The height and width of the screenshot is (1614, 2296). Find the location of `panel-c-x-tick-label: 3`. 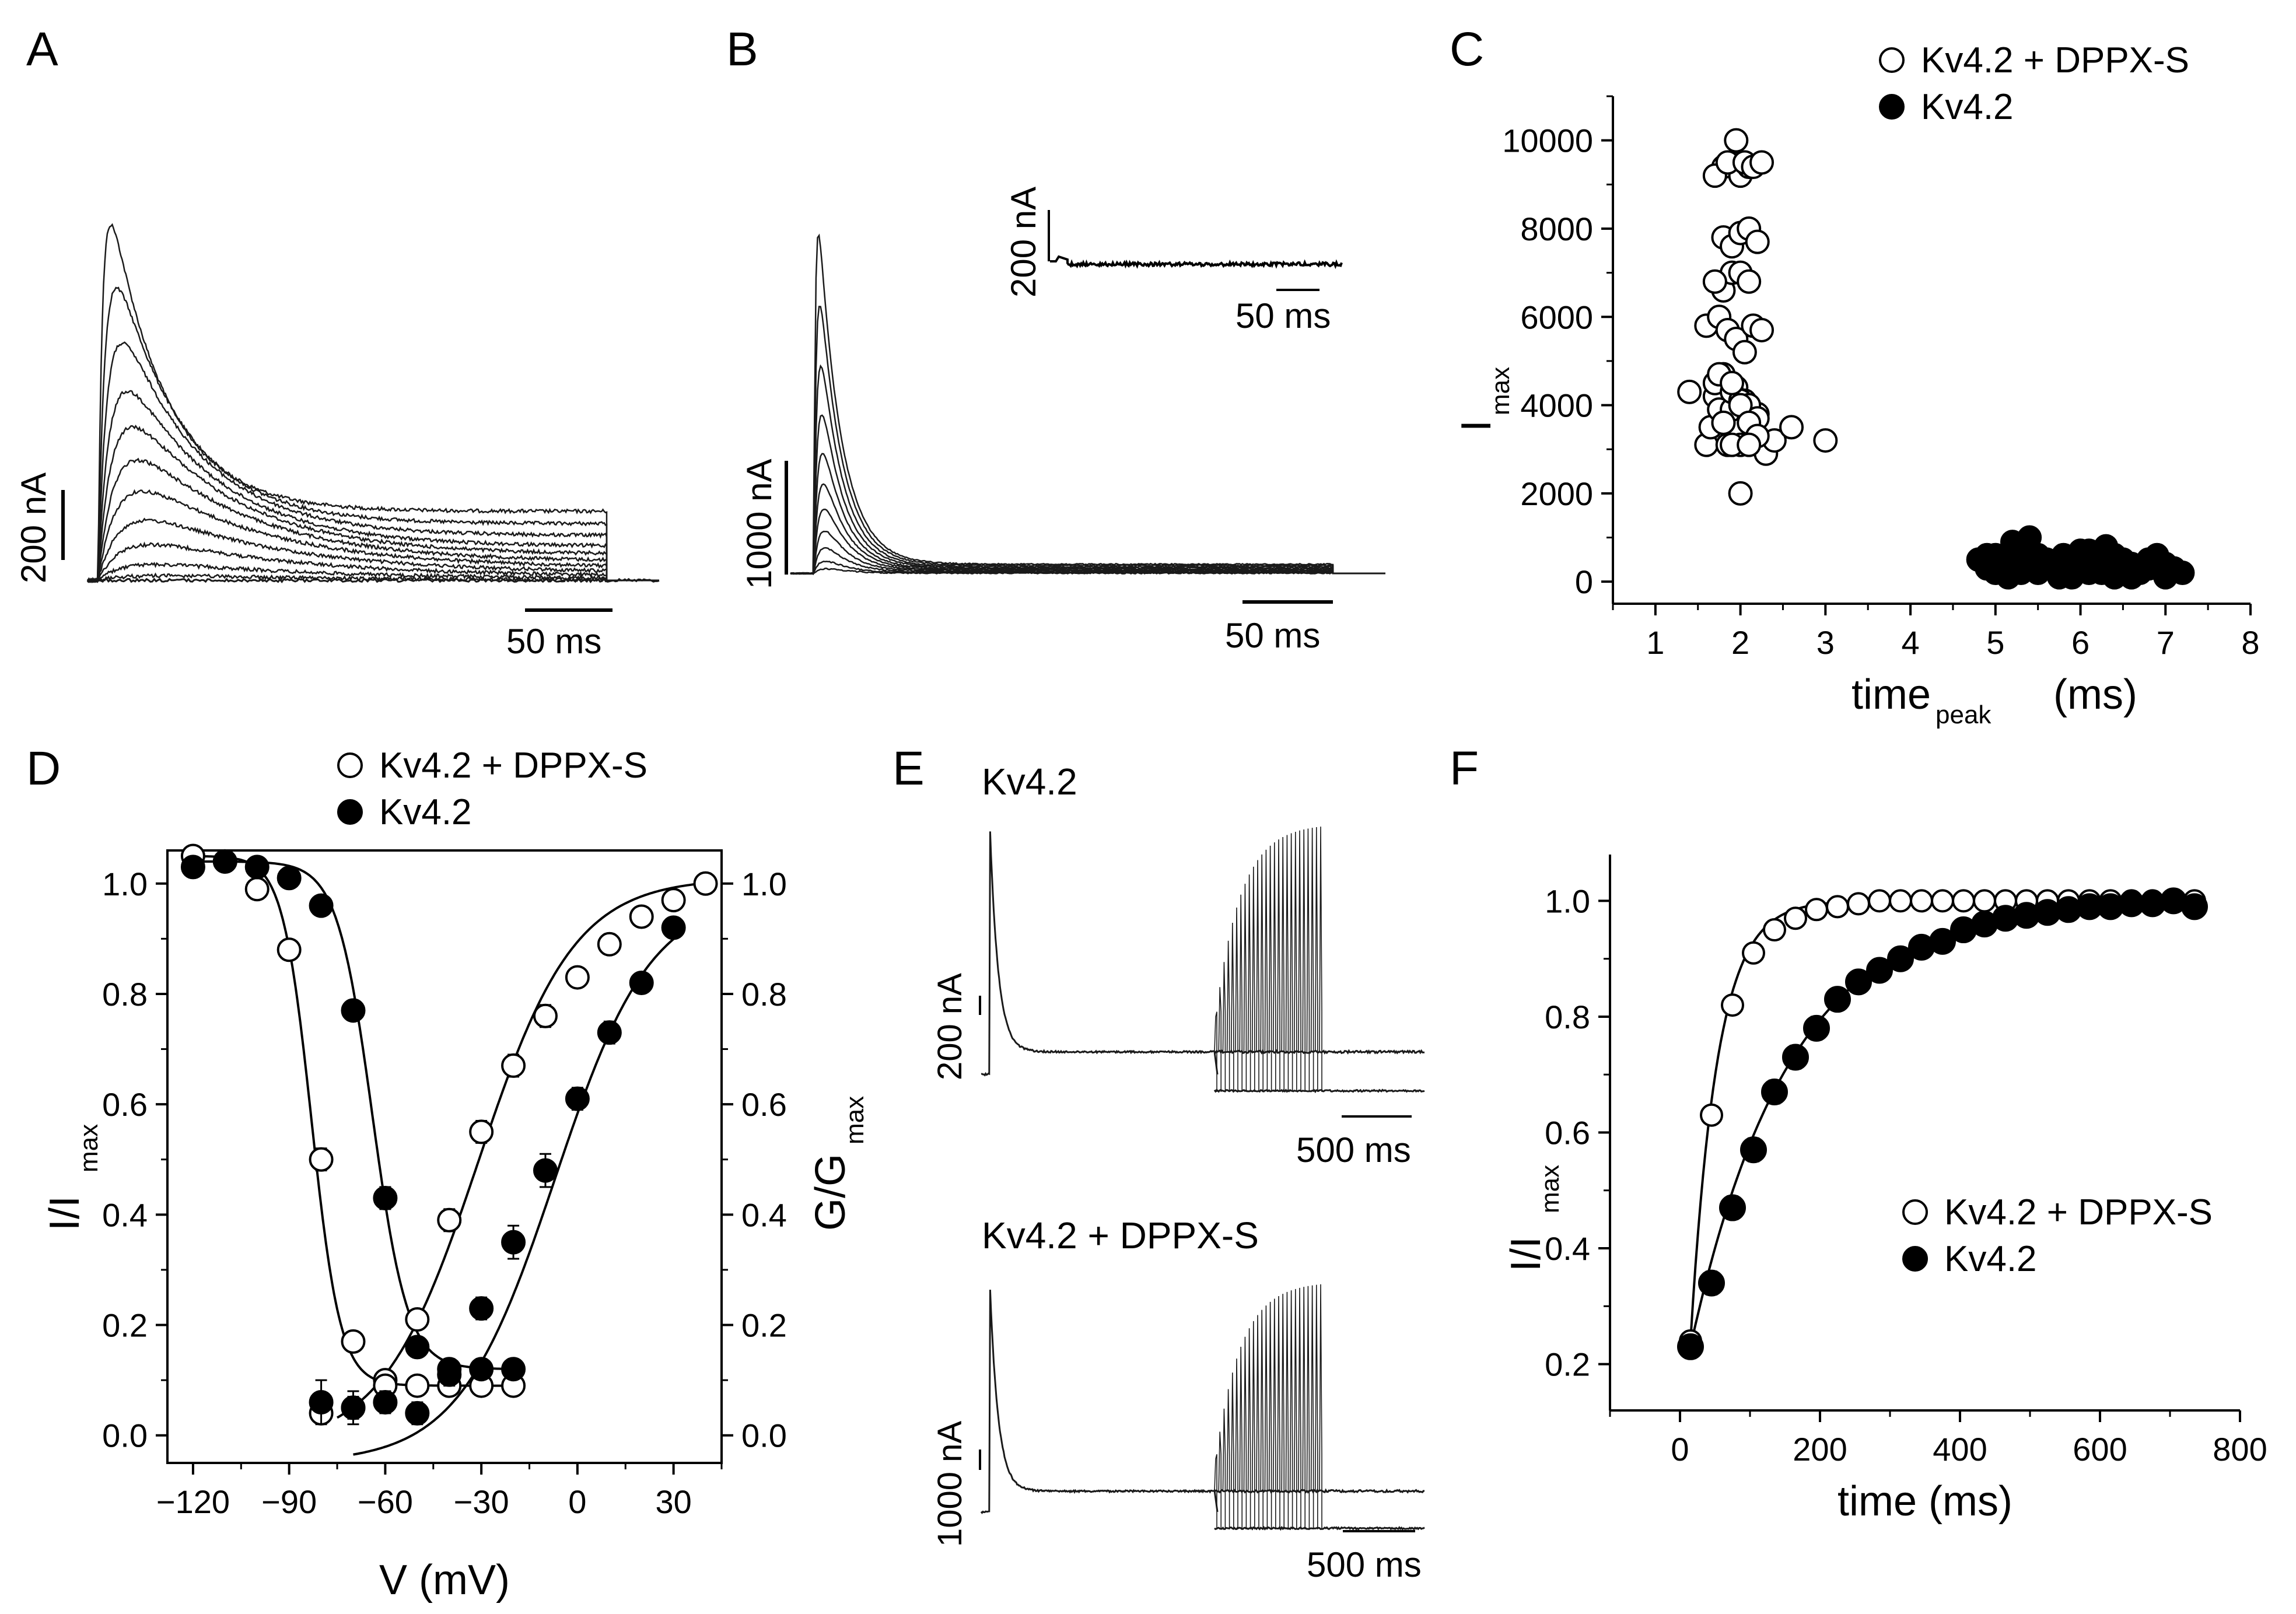

panel-c-x-tick-label: 3 is located at coordinates (1826, 643).